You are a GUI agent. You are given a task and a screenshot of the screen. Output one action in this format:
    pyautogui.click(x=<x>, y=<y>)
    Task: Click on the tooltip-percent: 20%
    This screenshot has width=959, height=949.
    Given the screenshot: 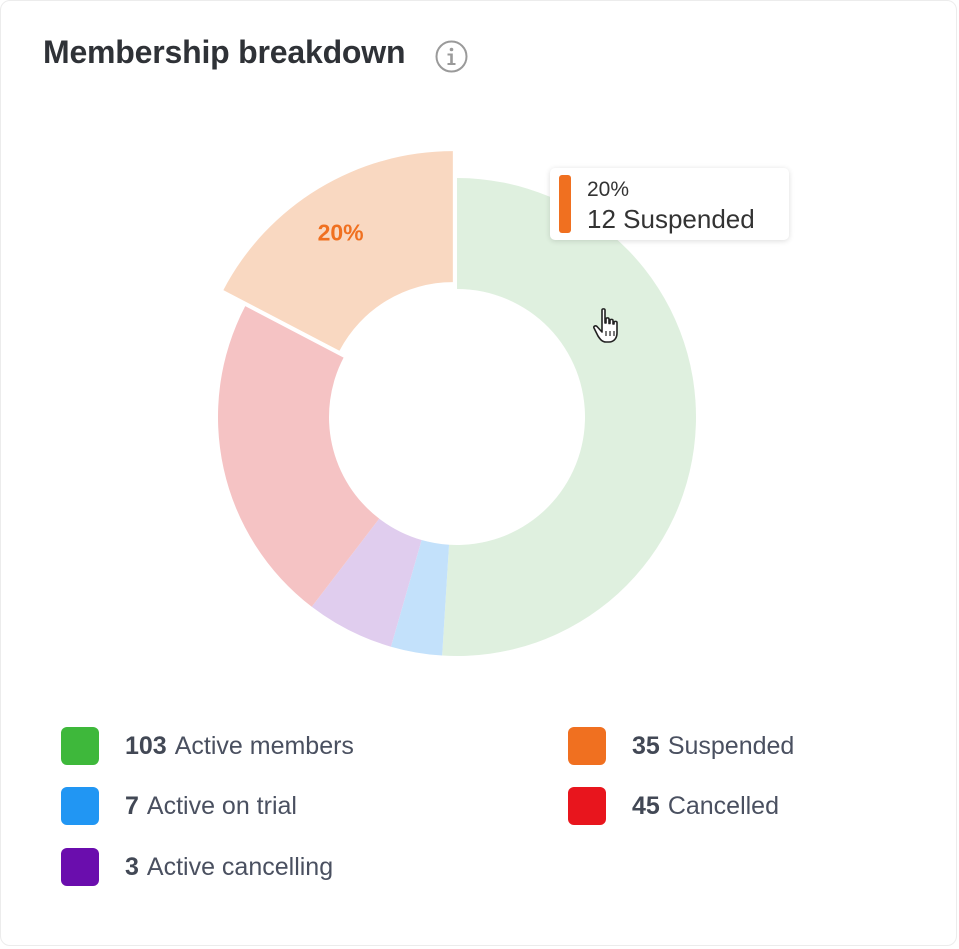 What is the action you would take?
    pyautogui.click(x=608, y=189)
    